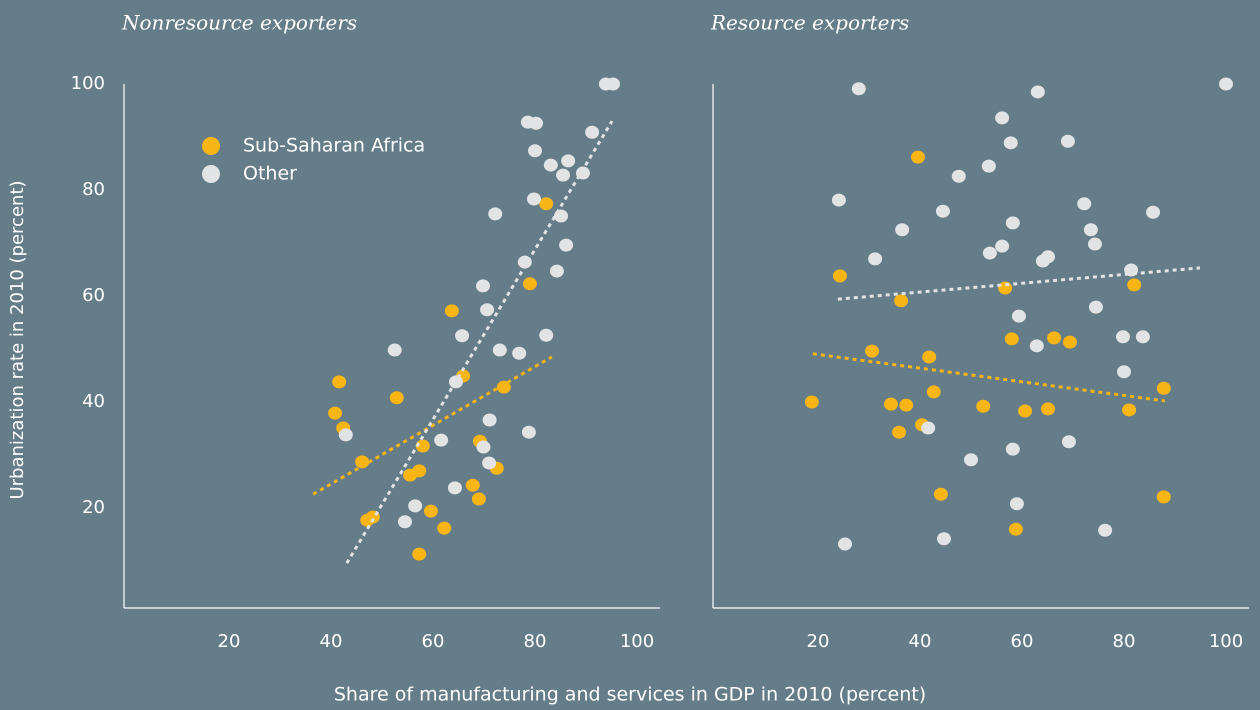 The width and height of the screenshot is (1260, 710). What do you see at coordinates (93, 295) in the screenshot?
I see `y-tick-label: 60` at bounding box center [93, 295].